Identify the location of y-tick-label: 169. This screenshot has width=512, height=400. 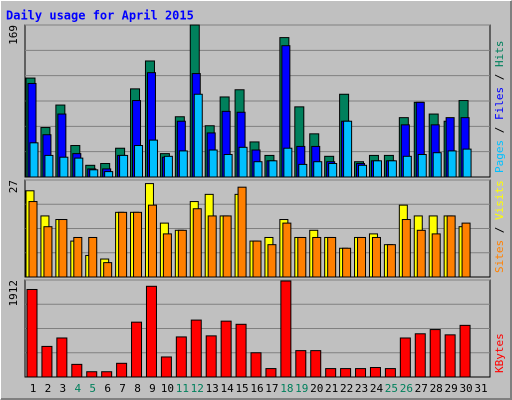
(13, 35).